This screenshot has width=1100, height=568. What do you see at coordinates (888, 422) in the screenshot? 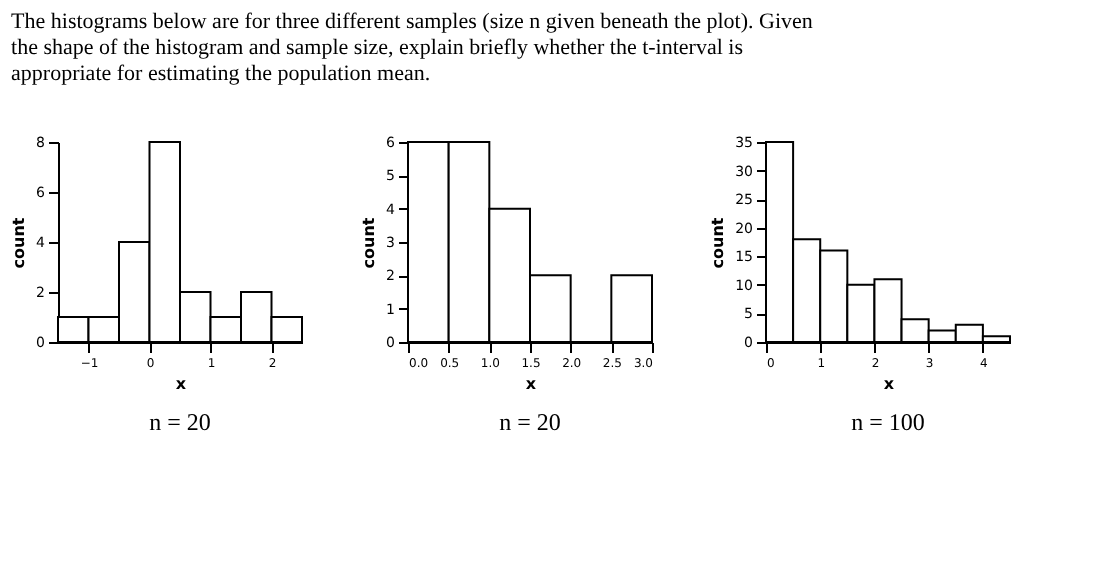
I see `text: n = 100` at bounding box center [888, 422].